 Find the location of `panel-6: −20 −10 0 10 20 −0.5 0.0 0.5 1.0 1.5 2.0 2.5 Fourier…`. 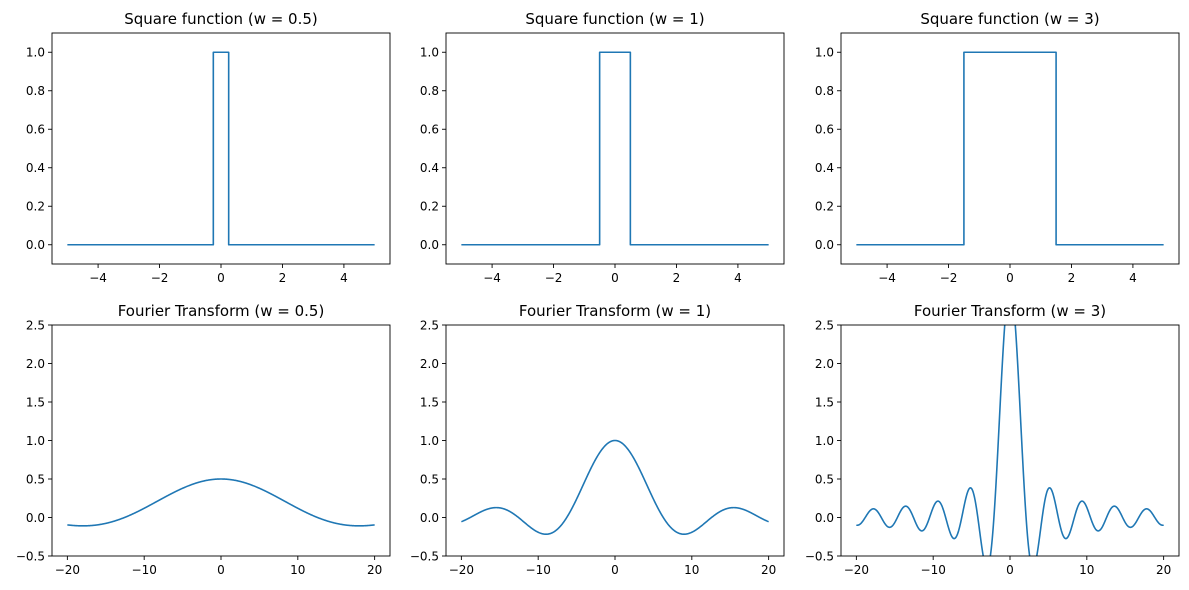

panel-6: −20 −10 0 10 20 −0.5 0.0 0.5 1.0 1.5 2.0 2.5 Fourier… is located at coordinates (992, 439).